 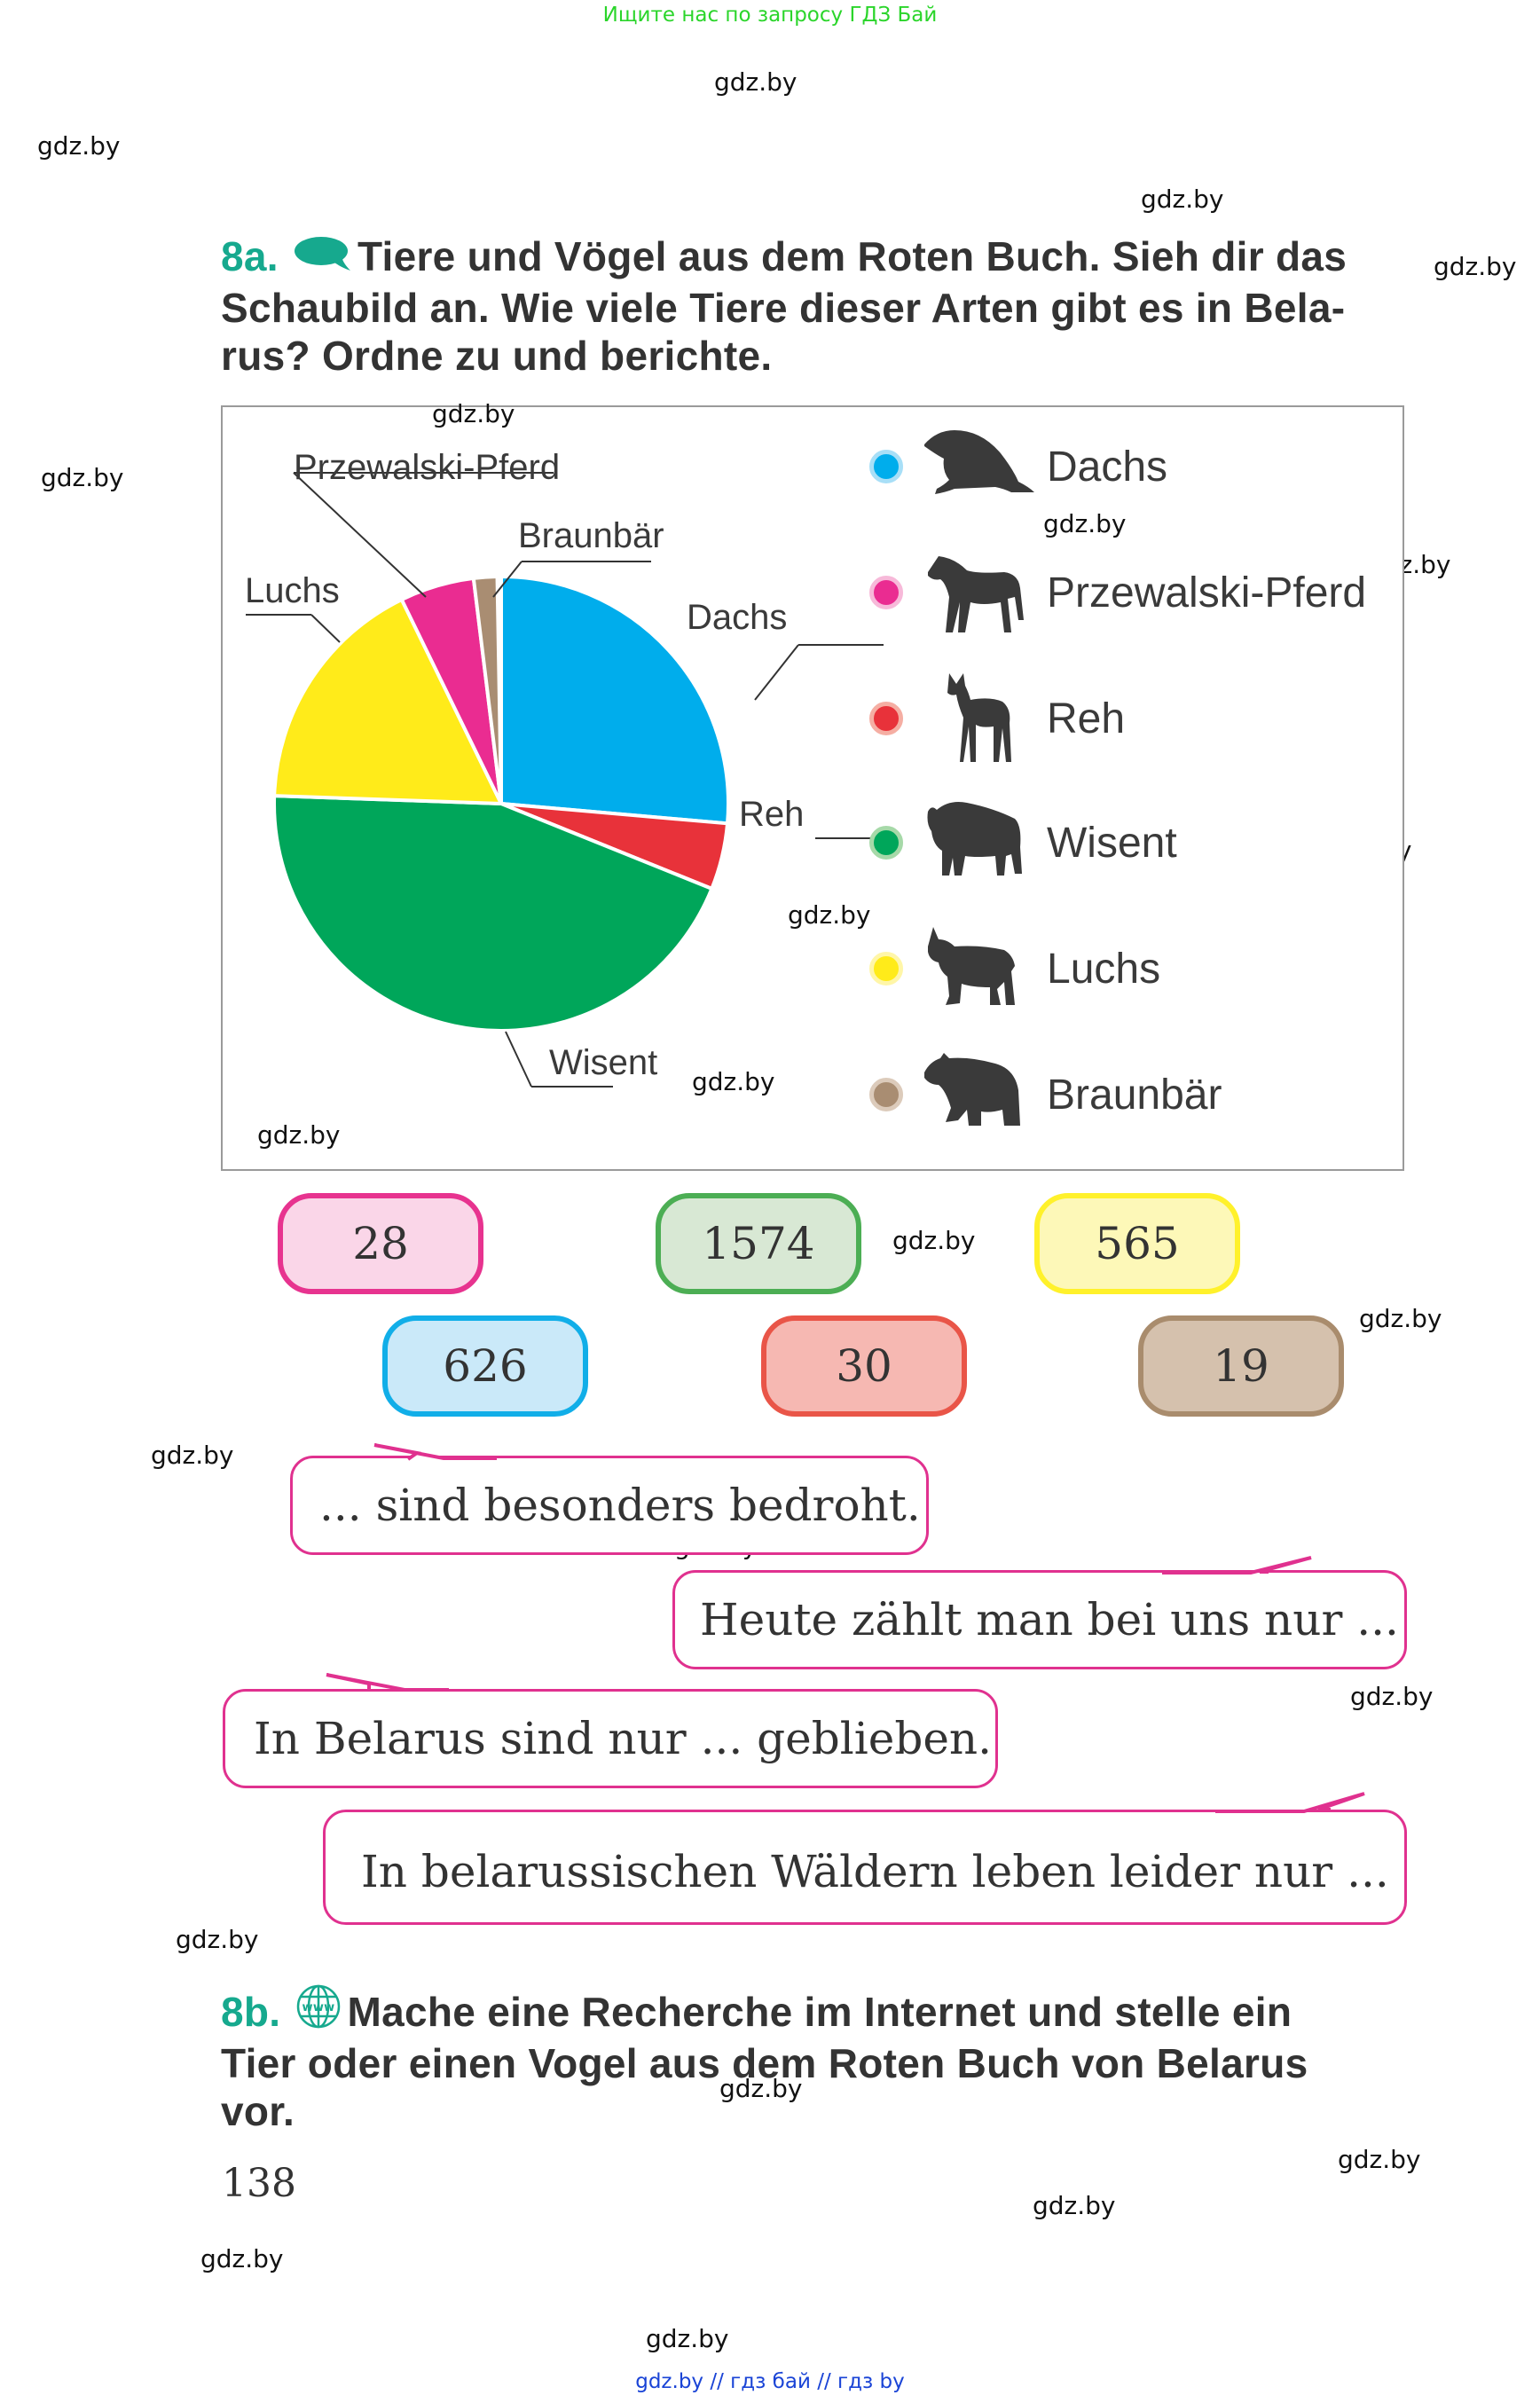 I want to click on lynx-icon, so click(x=971, y=966).